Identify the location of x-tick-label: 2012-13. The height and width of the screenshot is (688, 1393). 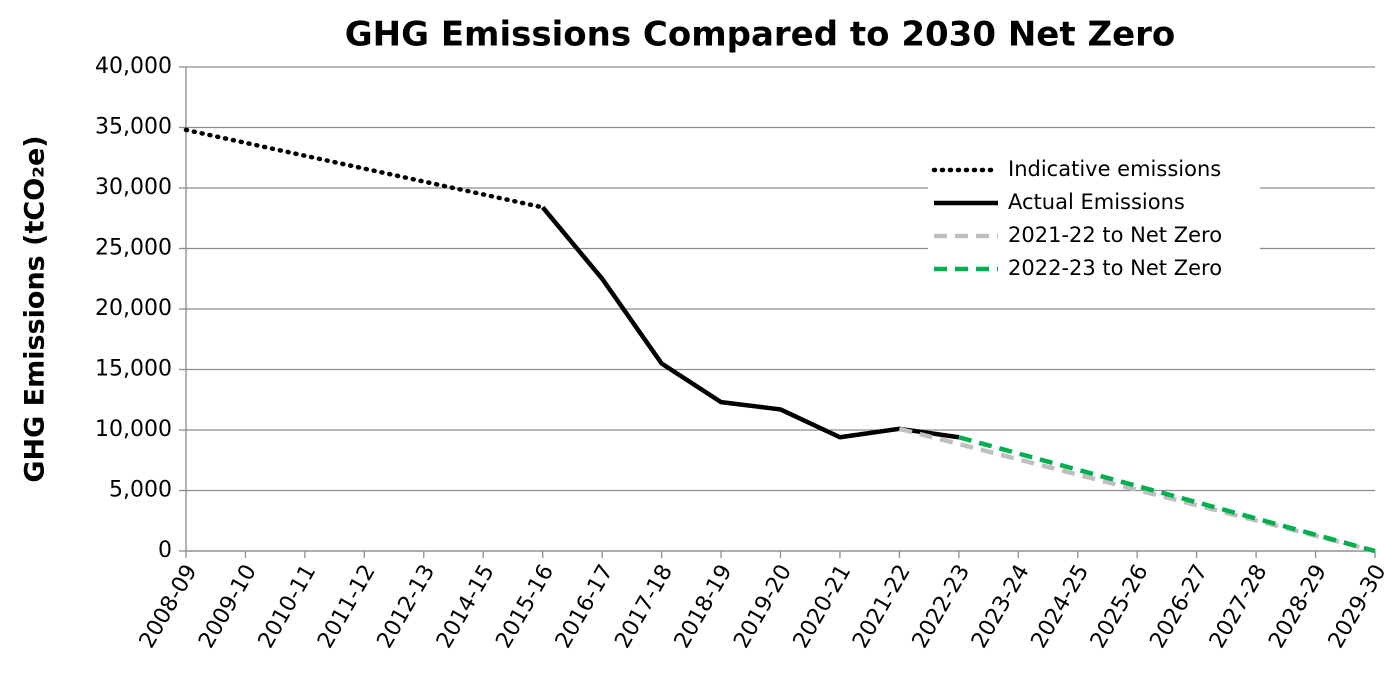
(407, 607).